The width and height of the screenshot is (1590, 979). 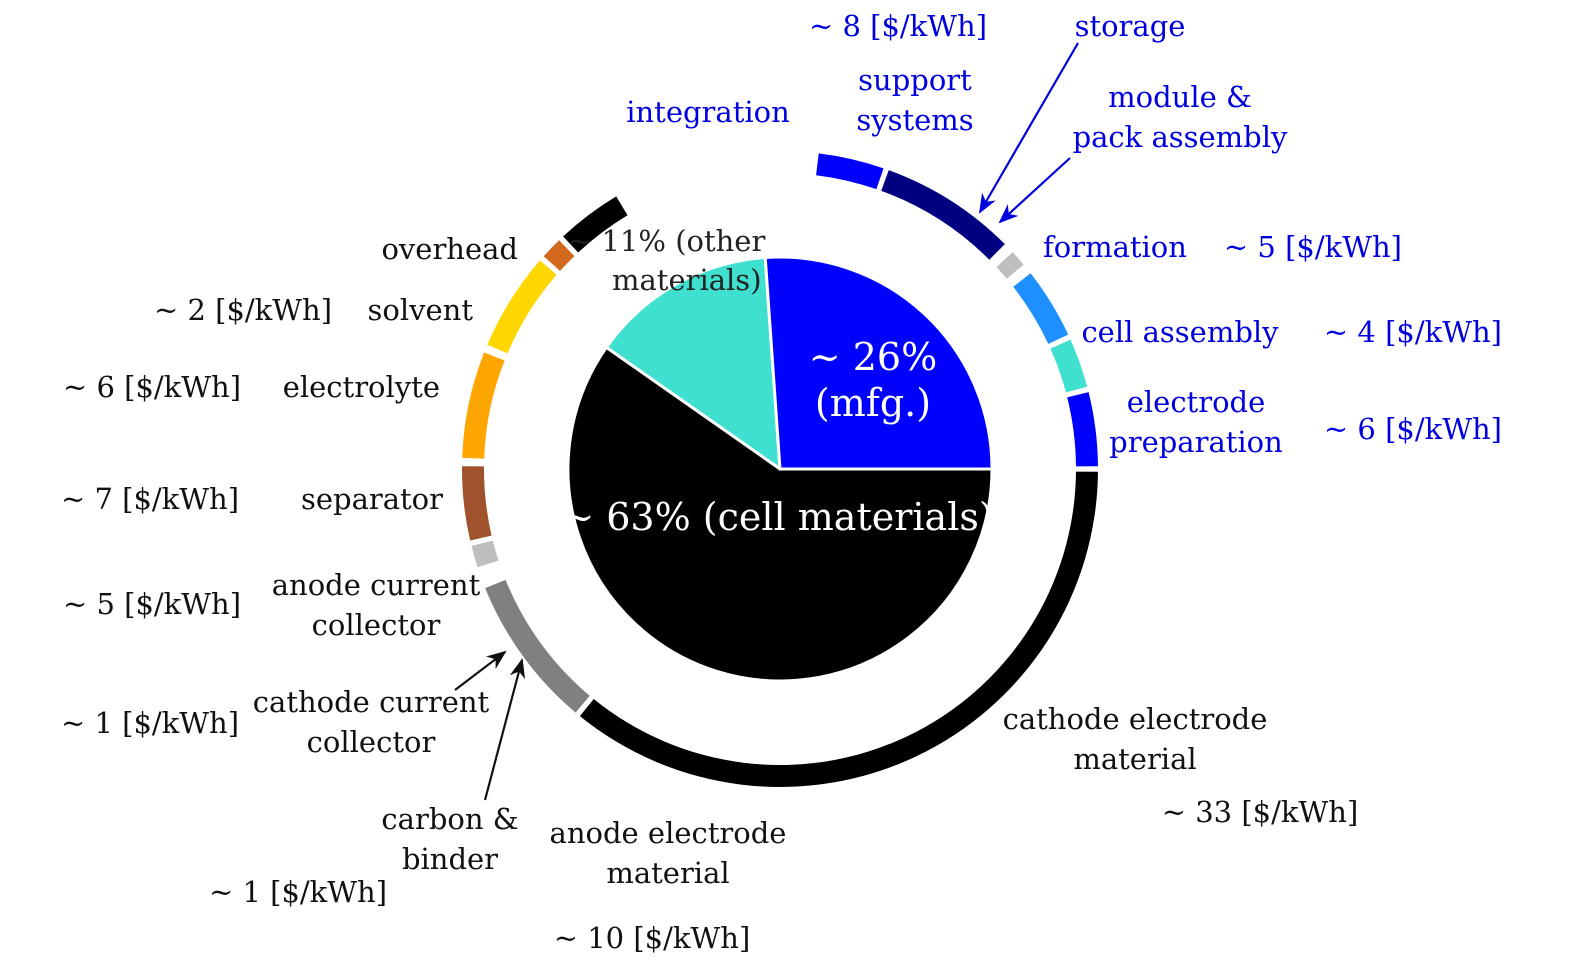 I want to click on ring-segment-cathode-electrode-material, so click(x=838, y=629).